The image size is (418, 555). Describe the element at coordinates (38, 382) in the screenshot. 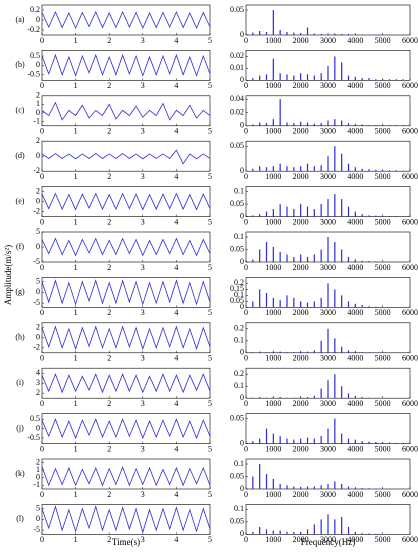

I see `y-tick-label: 3` at that location.